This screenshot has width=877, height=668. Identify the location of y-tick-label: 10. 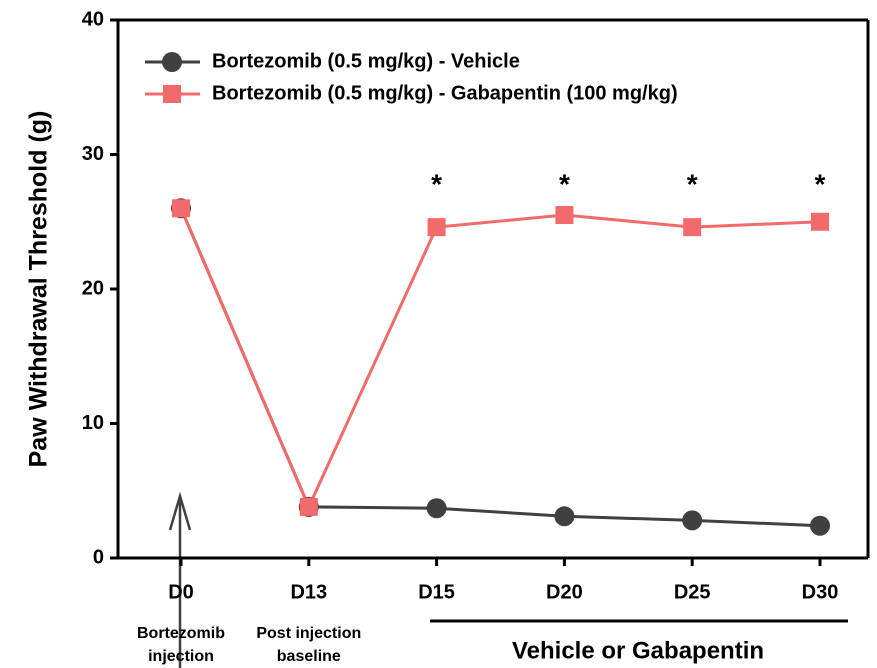
(93, 423).